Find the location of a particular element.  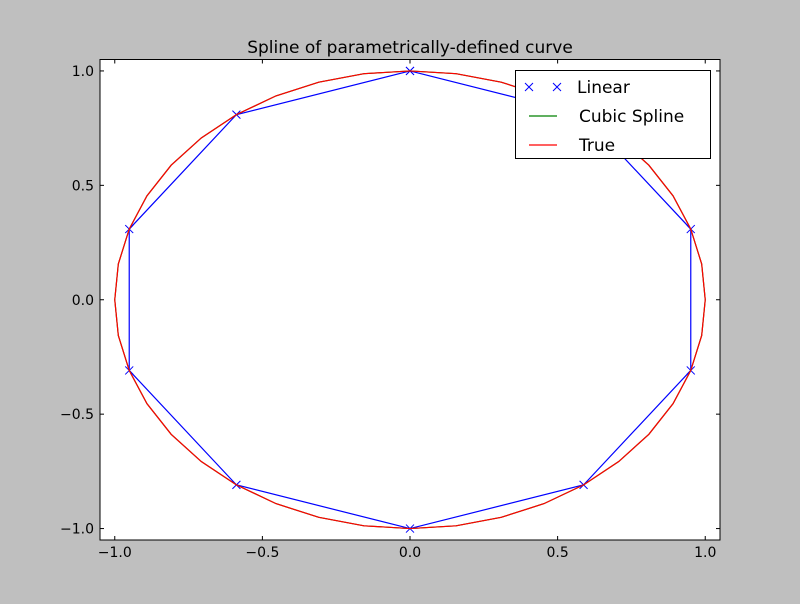

x-tick-label: −1.0 is located at coordinates (115, 553).